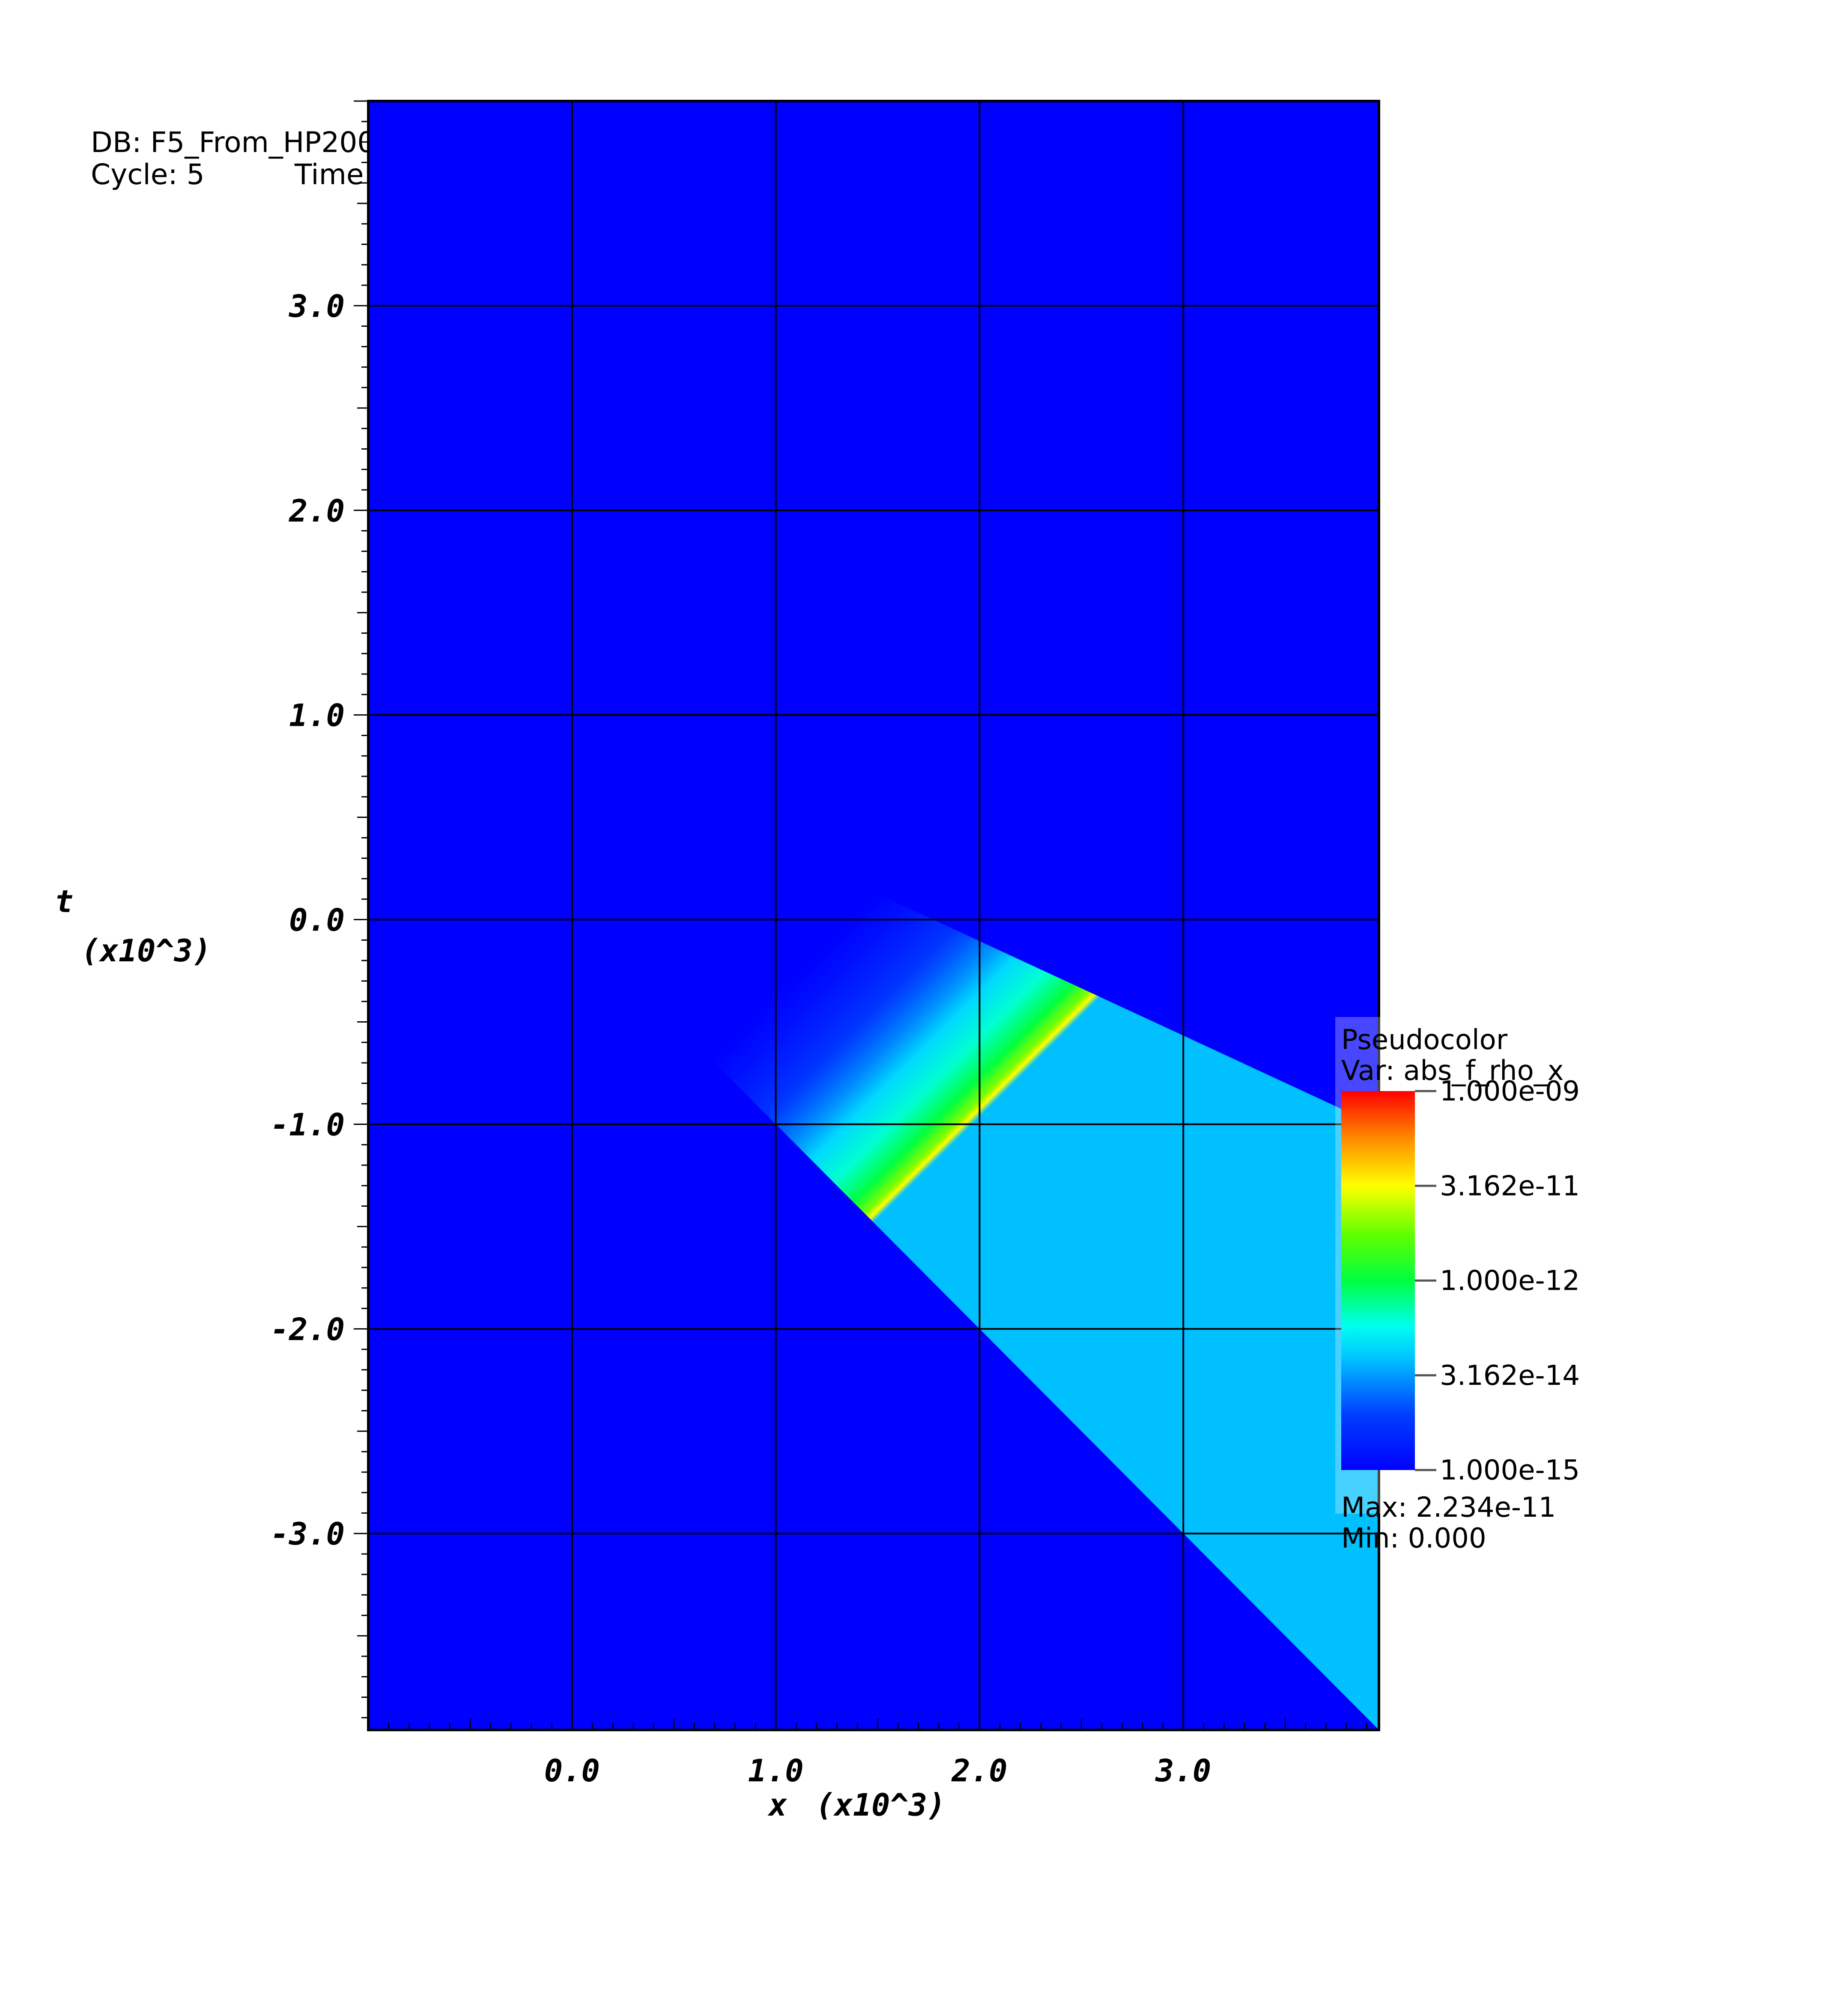 This screenshot has width=1829, height=2016. Describe the element at coordinates (316, 511) in the screenshot. I see `y-tick-label: 2.0` at that location.